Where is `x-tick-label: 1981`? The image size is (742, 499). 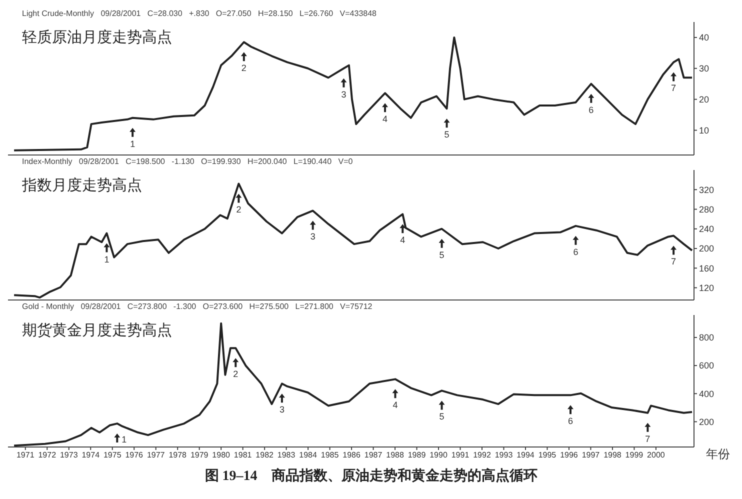 x-tick-label: 1981 is located at coordinates (243, 455).